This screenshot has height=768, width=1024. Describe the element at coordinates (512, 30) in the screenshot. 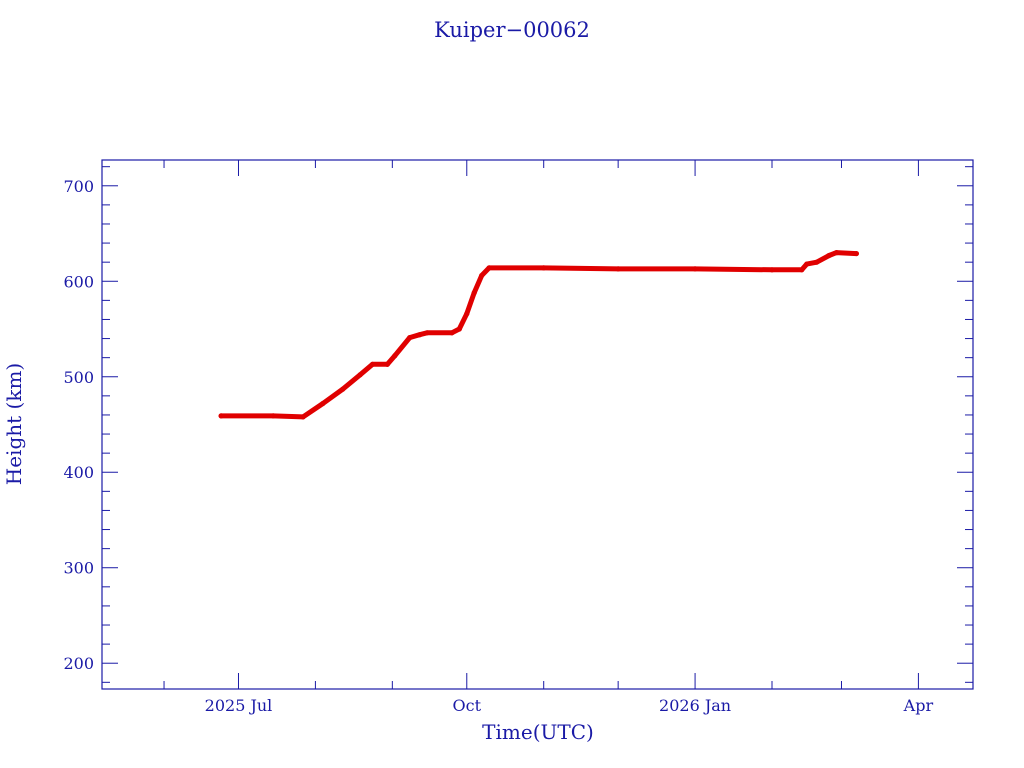

I see `chart-title: Kuiper−00062` at that location.